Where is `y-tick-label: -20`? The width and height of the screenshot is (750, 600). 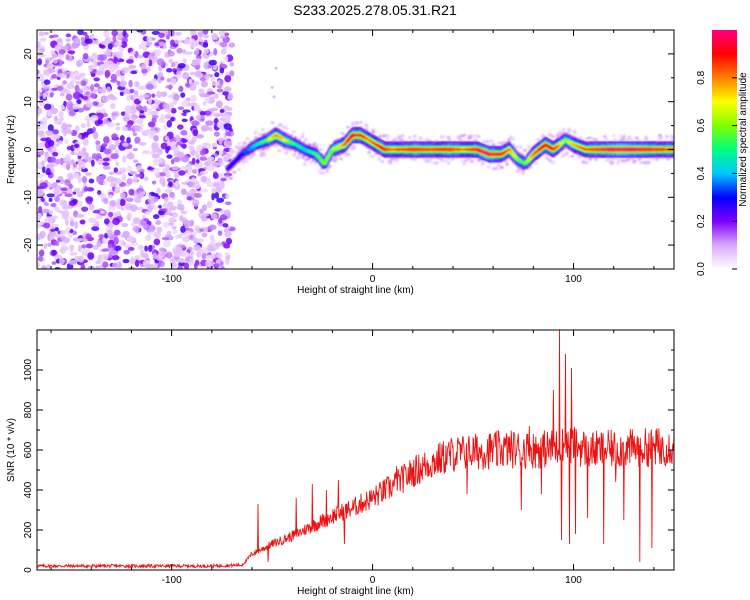
y-tick-label: -20 is located at coordinates (28, 244).